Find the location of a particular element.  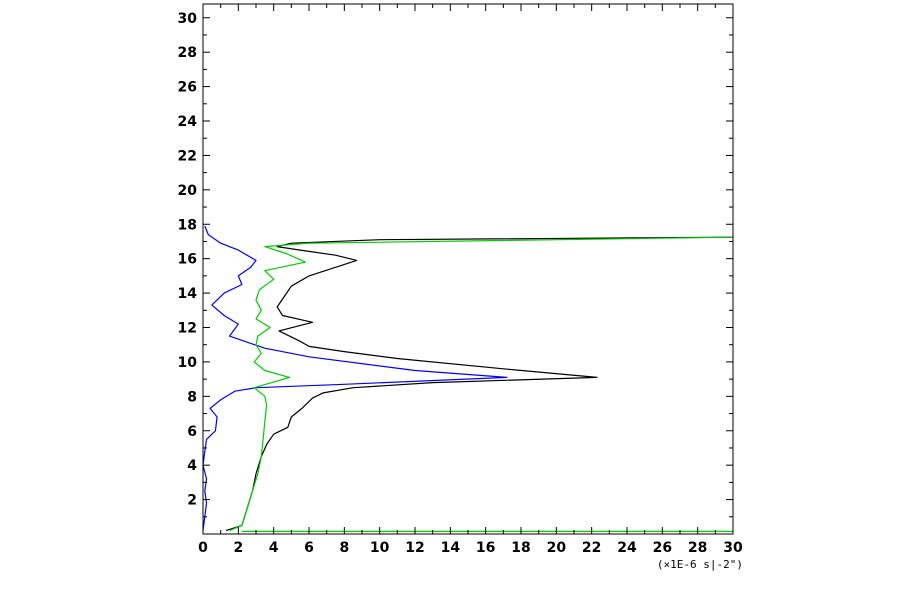

y-tick-label: 16 is located at coordinates (187, 260).